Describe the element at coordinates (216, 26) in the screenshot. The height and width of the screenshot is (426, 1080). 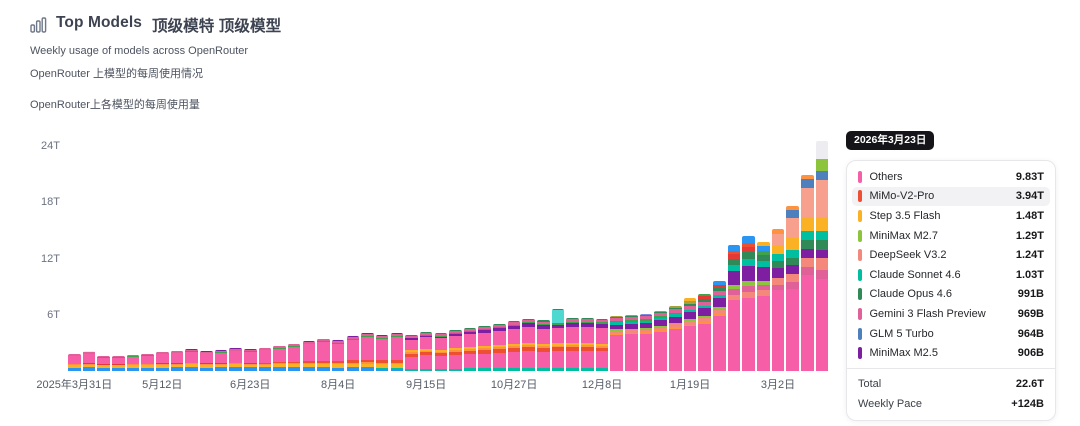
I see `page-title-zh: 顶级模特 顶级模型` at that location.